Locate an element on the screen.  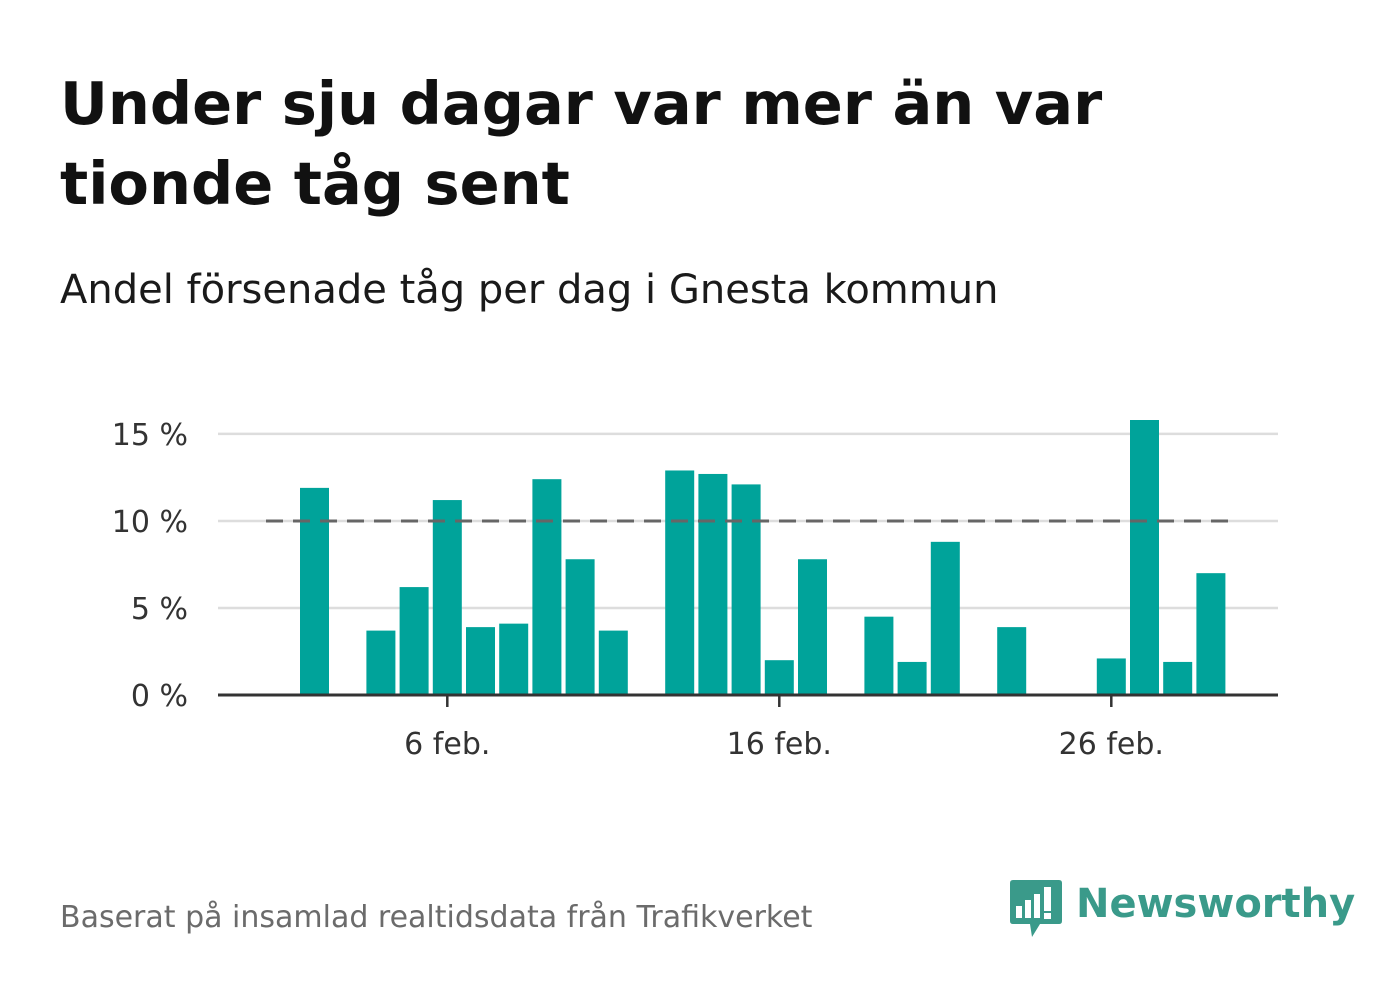
brand-name: Newsworthy is located at coordinates (1216, 904).